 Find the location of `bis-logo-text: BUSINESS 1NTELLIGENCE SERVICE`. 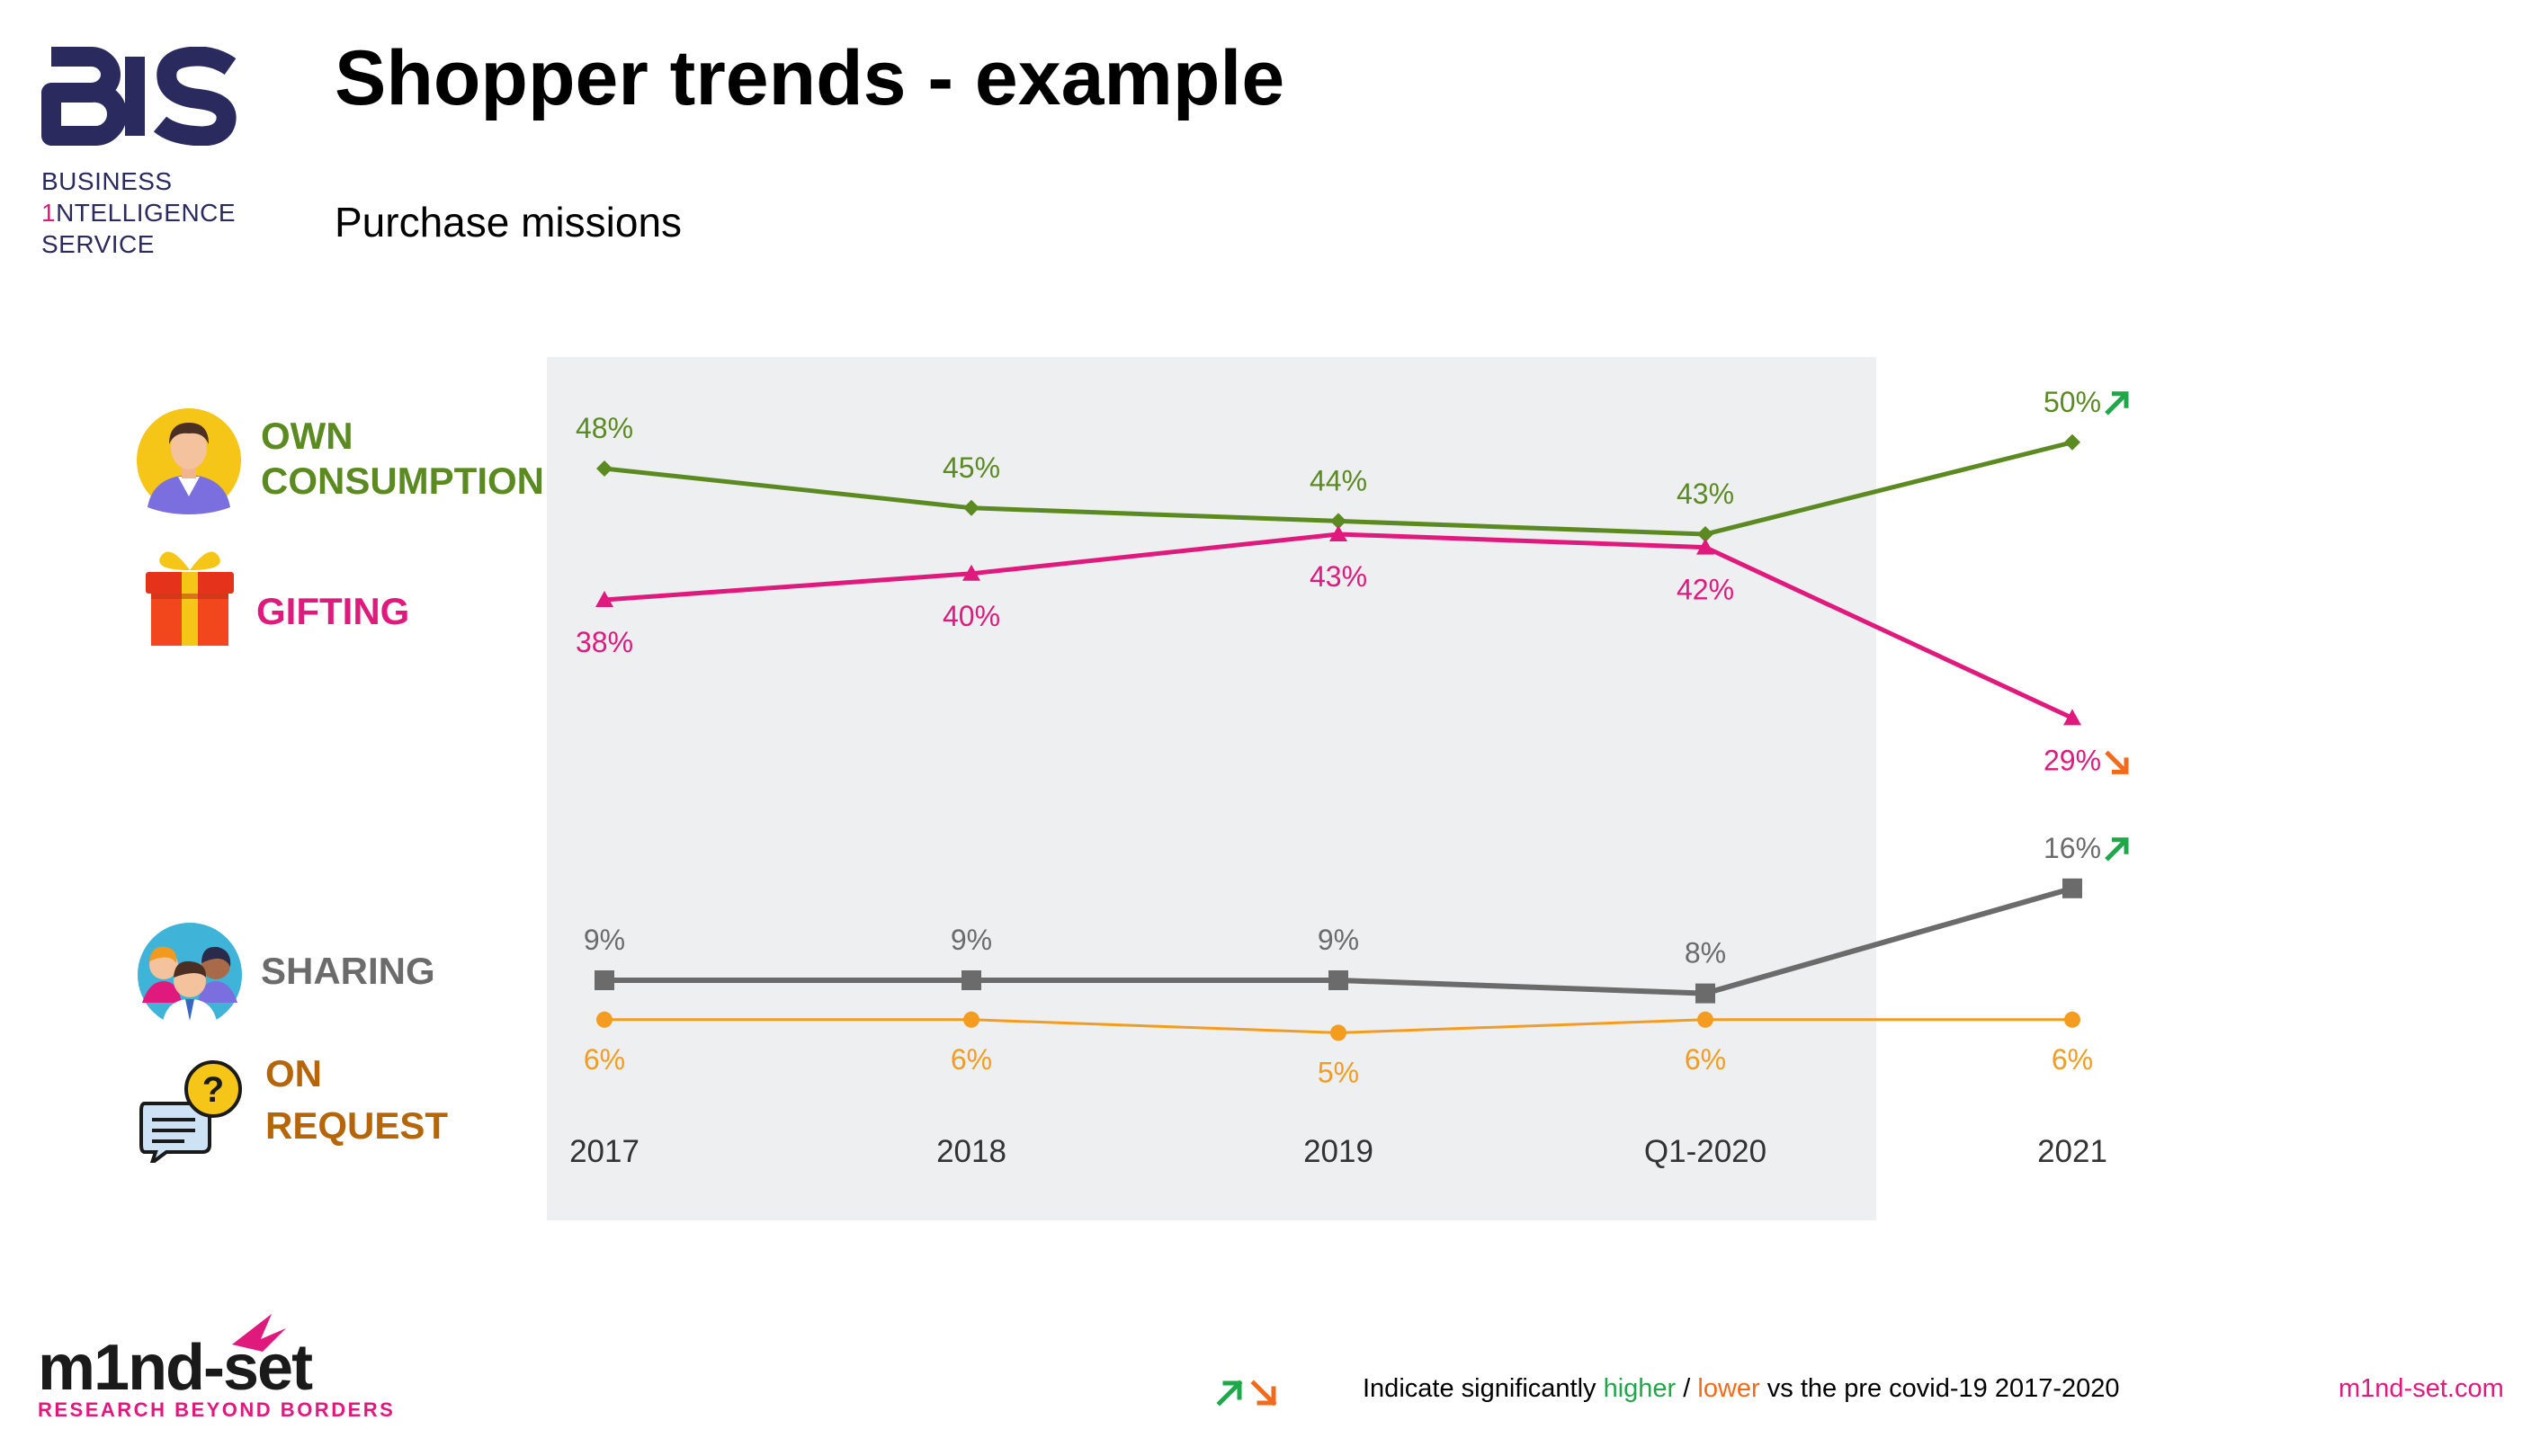

bis-logo-text: BUSINESS 1NTELLIGENCE SERVICE is located at coordinates (138, 213).